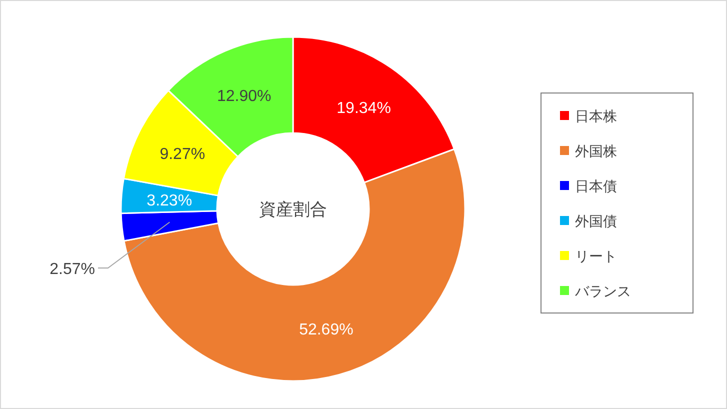  Describe the element at coordinates (602, 291) in the screenshot. I see `legend-label: バランス` at that location.